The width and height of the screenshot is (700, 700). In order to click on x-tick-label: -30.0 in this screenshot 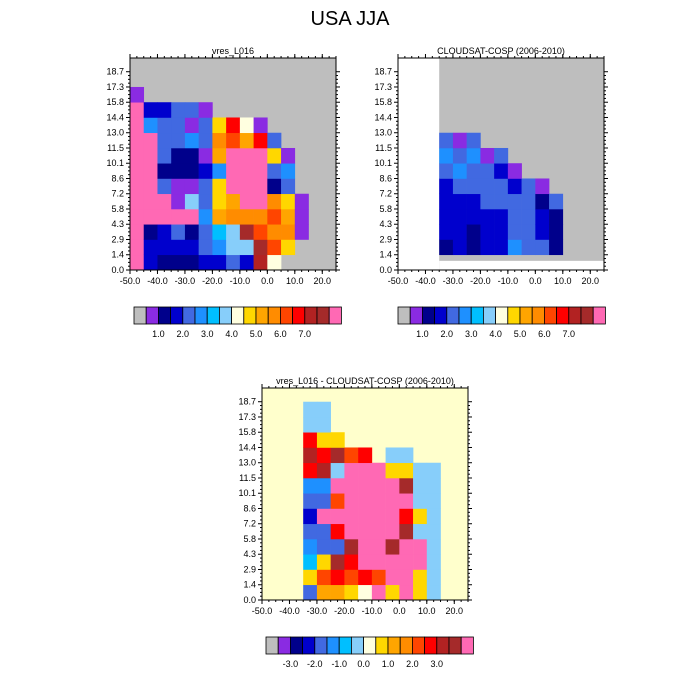, I will do `click(453, 281)`.